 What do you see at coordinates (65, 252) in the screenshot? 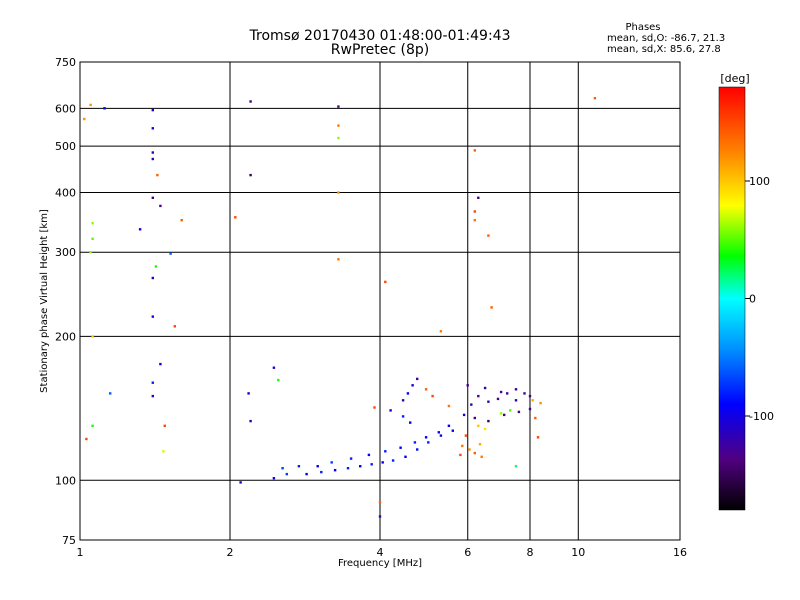
I see `y-tick-label: 300` at bounding box center [65, 252].